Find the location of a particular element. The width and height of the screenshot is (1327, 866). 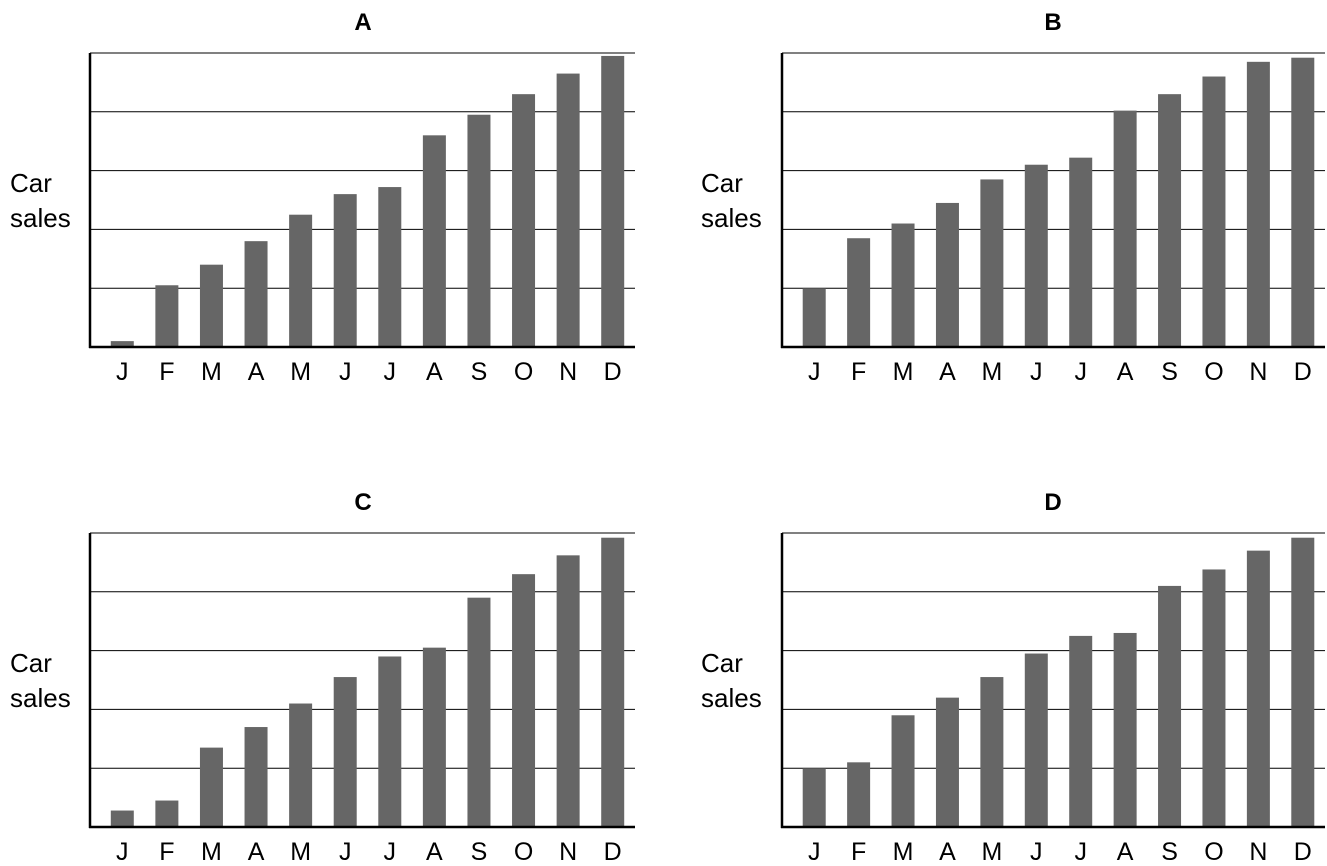

chart-title: D is located at coordinates (1052, 502).